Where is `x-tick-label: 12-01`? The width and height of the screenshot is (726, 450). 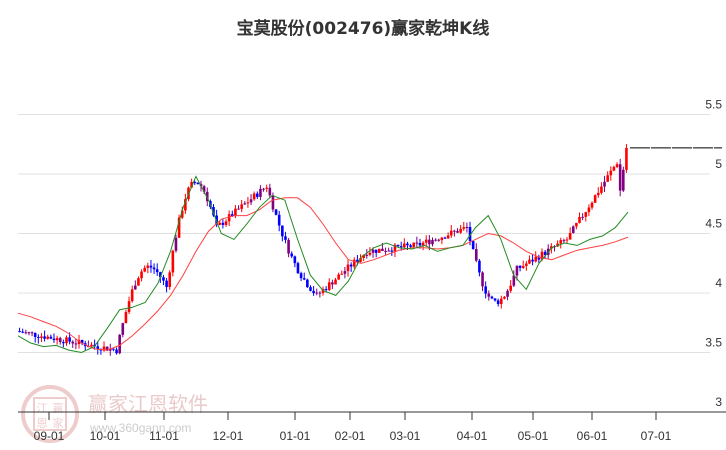 x-tick-label: 12-01 is located at coordinates (228, 436).